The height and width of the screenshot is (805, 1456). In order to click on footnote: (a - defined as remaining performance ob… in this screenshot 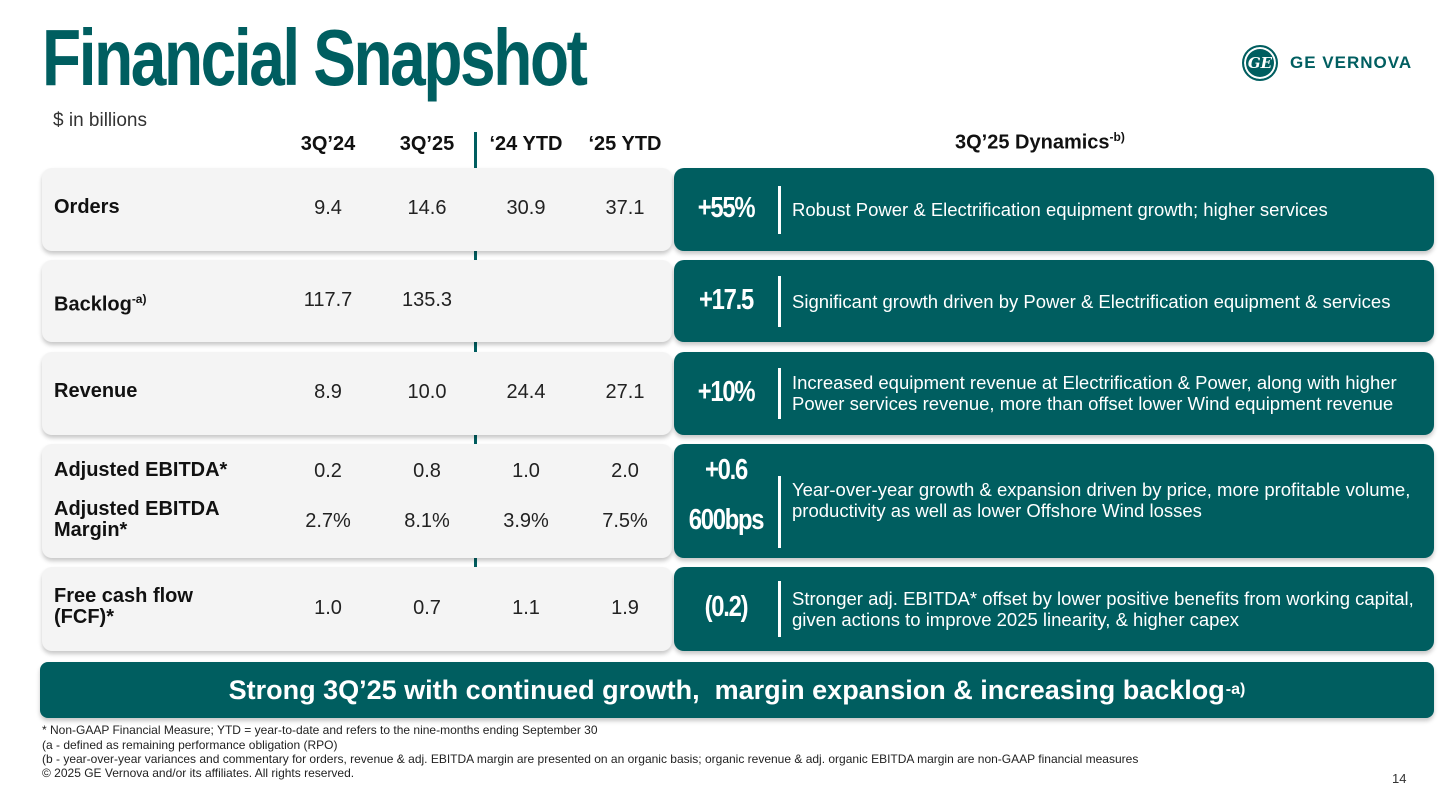, I will do `click(190, 745)`.